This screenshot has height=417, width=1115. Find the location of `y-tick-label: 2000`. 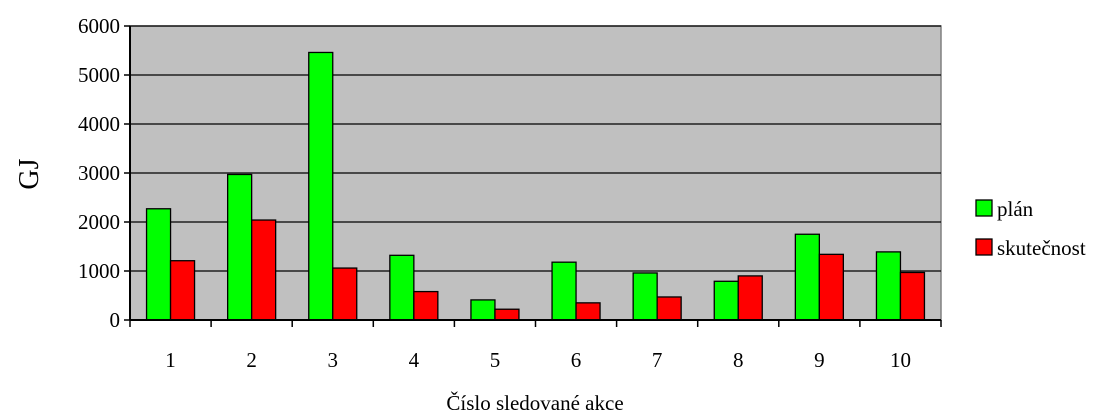

y-tick-label: 2000 is located at coordinates (99, 222).